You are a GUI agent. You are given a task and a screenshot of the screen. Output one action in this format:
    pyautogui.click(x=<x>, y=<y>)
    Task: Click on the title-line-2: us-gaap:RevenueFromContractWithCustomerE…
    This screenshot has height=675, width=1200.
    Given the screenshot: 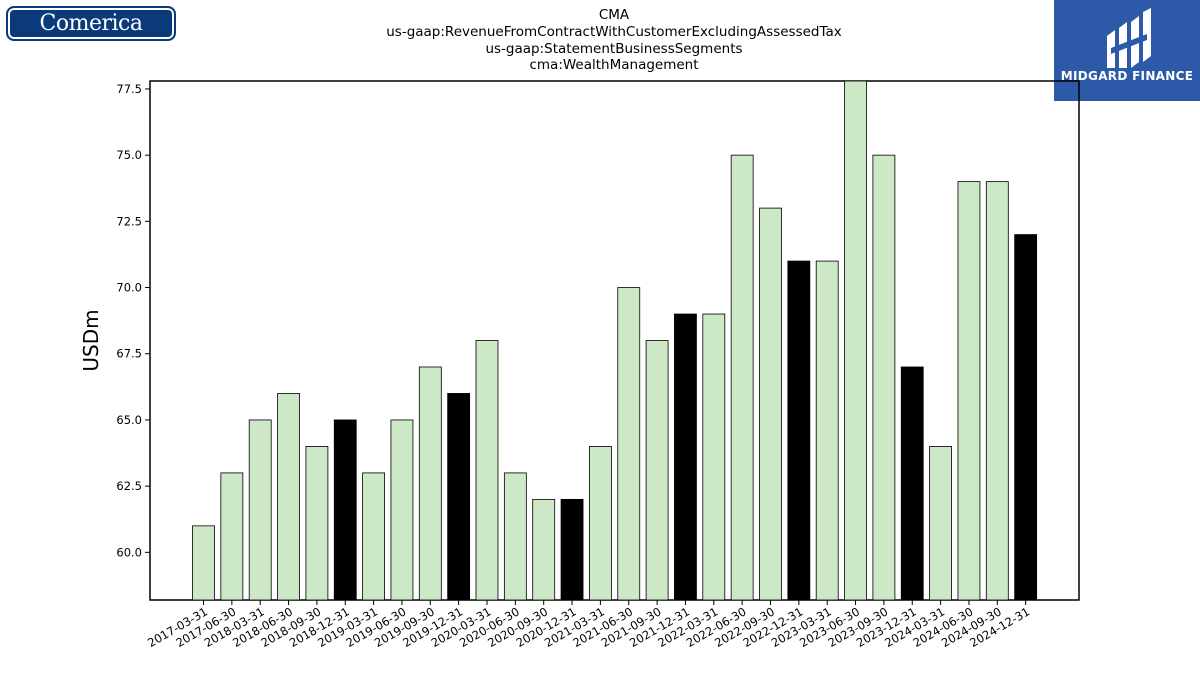 What is the action you would take?
    pyautogui.click(x=614, y=31)
    